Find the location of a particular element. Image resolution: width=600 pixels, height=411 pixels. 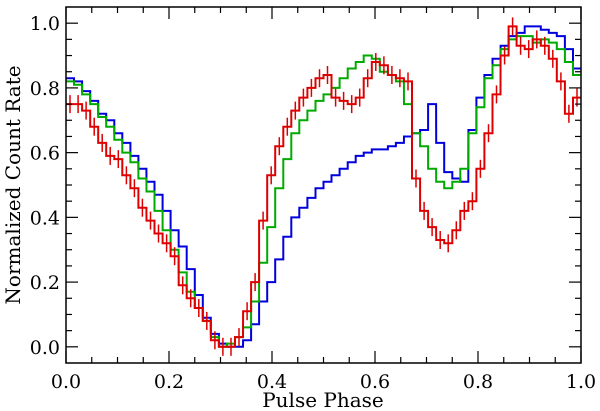

x-axis-title: Pulse Phase is located at coordinates (323, 399).